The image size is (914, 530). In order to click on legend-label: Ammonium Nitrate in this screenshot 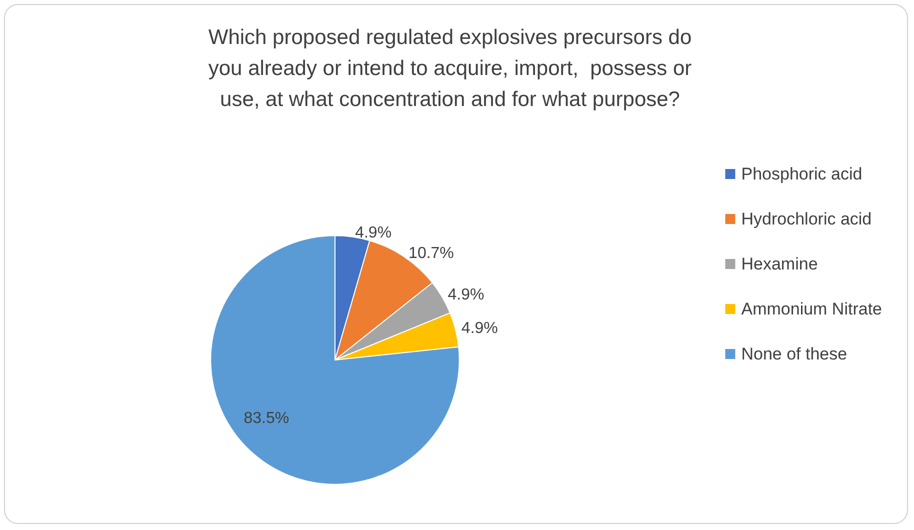, I will do `click(811, 309)`.